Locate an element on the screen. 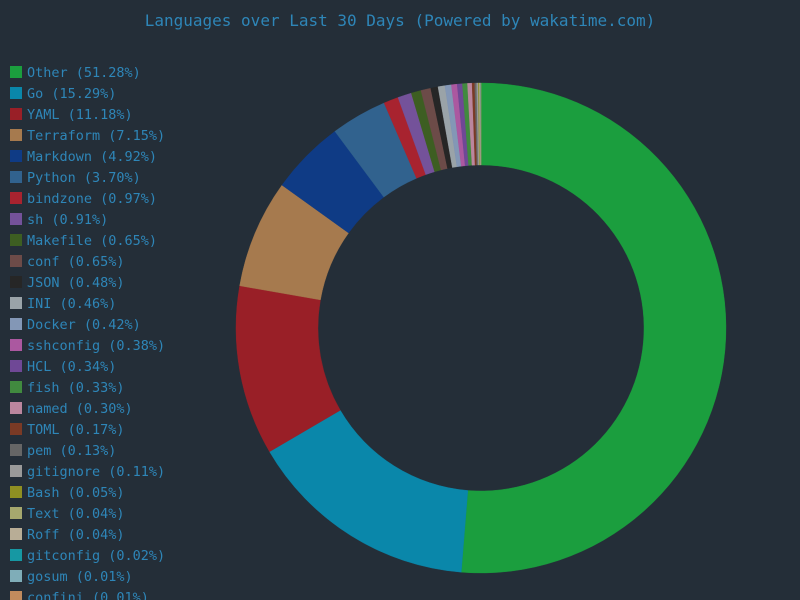 The width and height of the screenshot is (800, 600). legend-item-yaml: YAML (11.18%) is located at coordinates (71, 115).